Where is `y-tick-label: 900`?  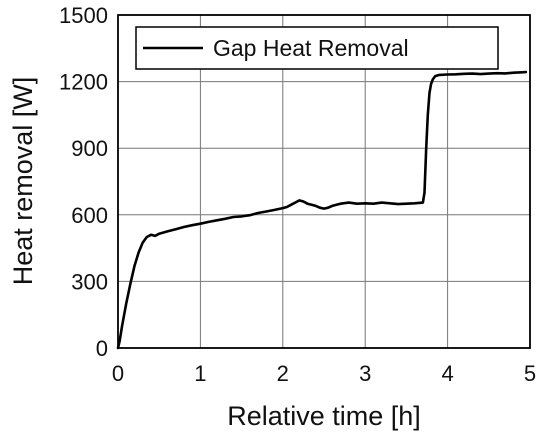
y-tick-label: 900 is located at coordinates (89, 148).